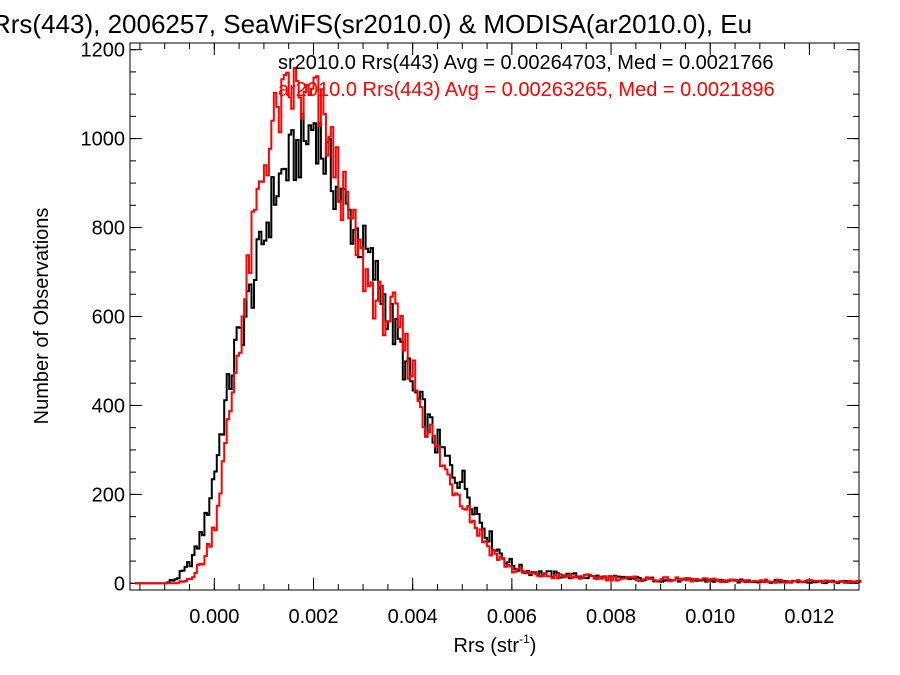 Image resolution: width=900 pixels, height=675 pixels. I want to click on y-tick-label: 800, so click(108, 229).